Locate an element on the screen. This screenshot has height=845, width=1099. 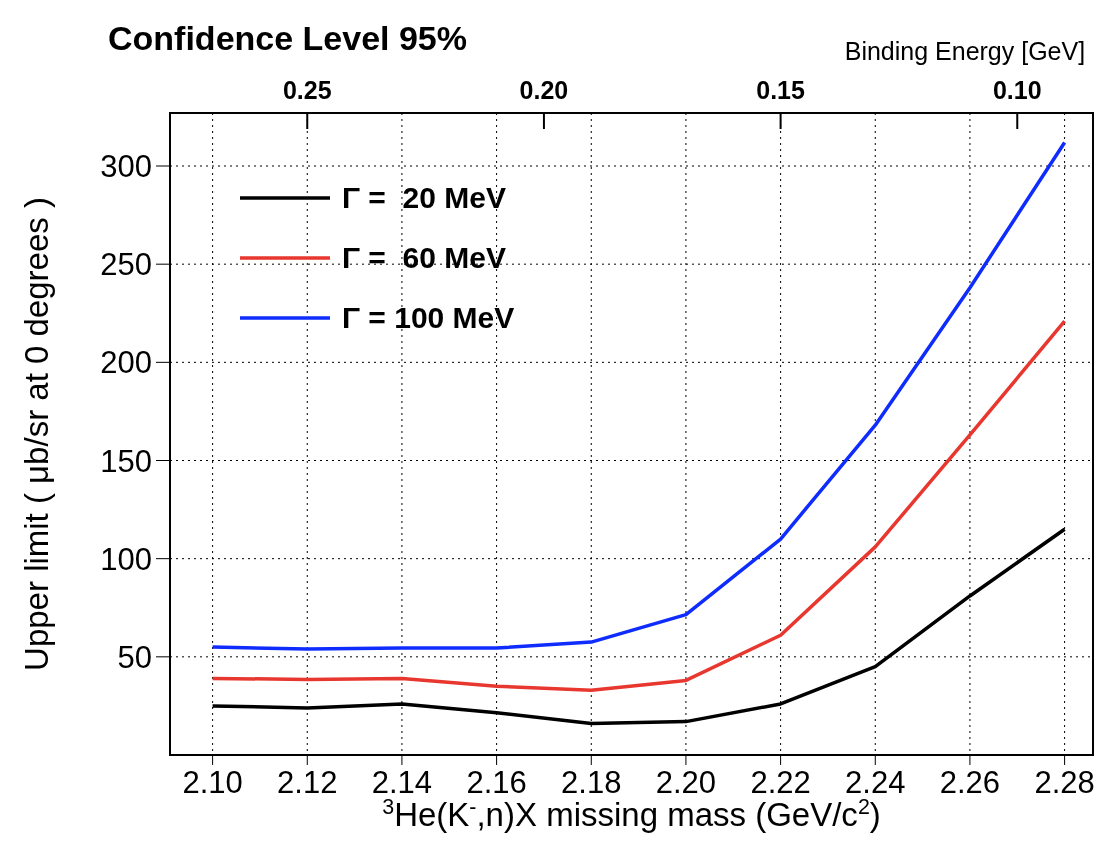
x2-tick-label: 0.20 is located at coordinates (544, 90).